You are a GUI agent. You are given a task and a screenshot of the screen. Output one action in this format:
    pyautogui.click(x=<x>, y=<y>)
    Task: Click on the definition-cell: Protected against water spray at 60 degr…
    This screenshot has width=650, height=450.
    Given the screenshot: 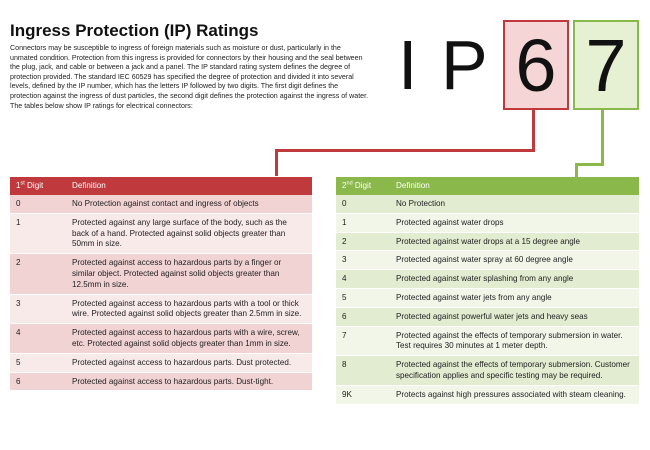 What is the action you would take?
    pyautogui.click(x=514, y=260)
    